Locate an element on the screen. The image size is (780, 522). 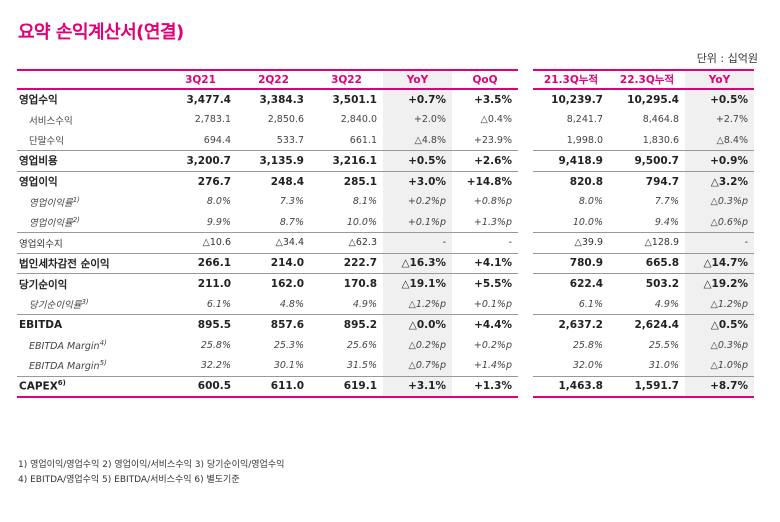
row-label: 서비스수익 is located at coordinates (90, 120).